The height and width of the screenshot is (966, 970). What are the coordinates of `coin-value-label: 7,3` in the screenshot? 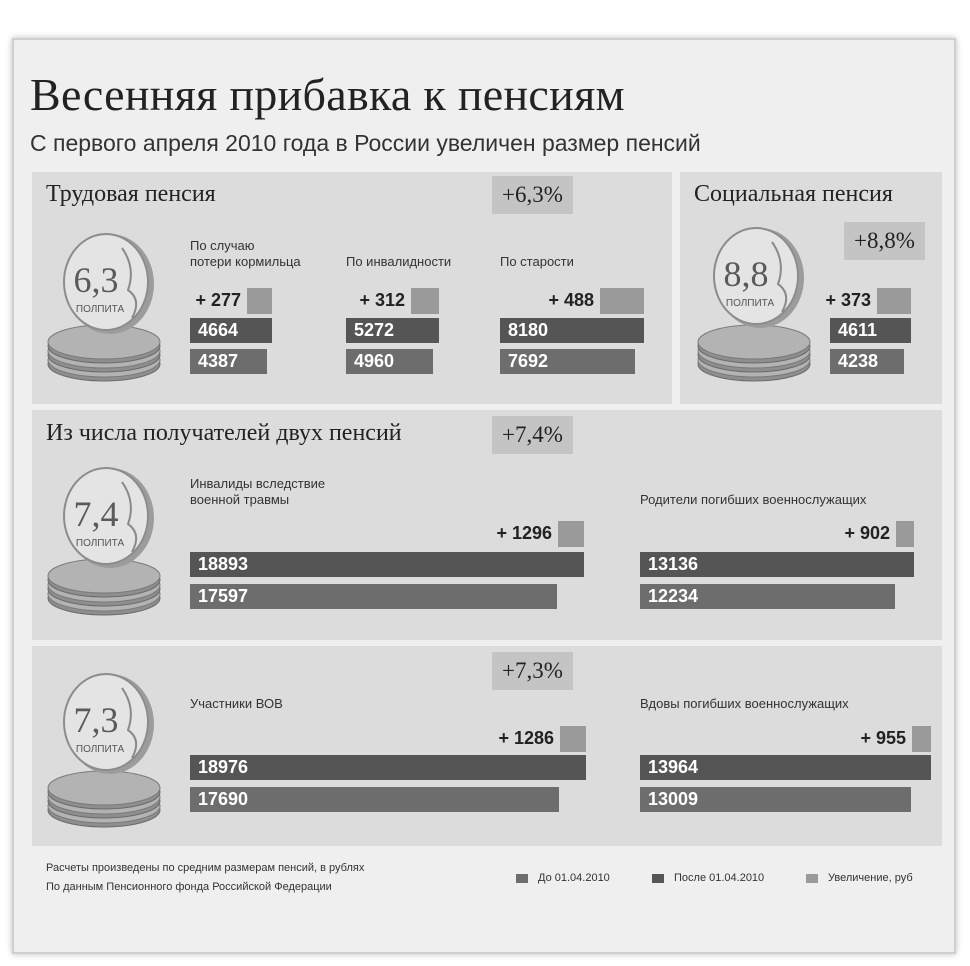 It's located at (96, 720).